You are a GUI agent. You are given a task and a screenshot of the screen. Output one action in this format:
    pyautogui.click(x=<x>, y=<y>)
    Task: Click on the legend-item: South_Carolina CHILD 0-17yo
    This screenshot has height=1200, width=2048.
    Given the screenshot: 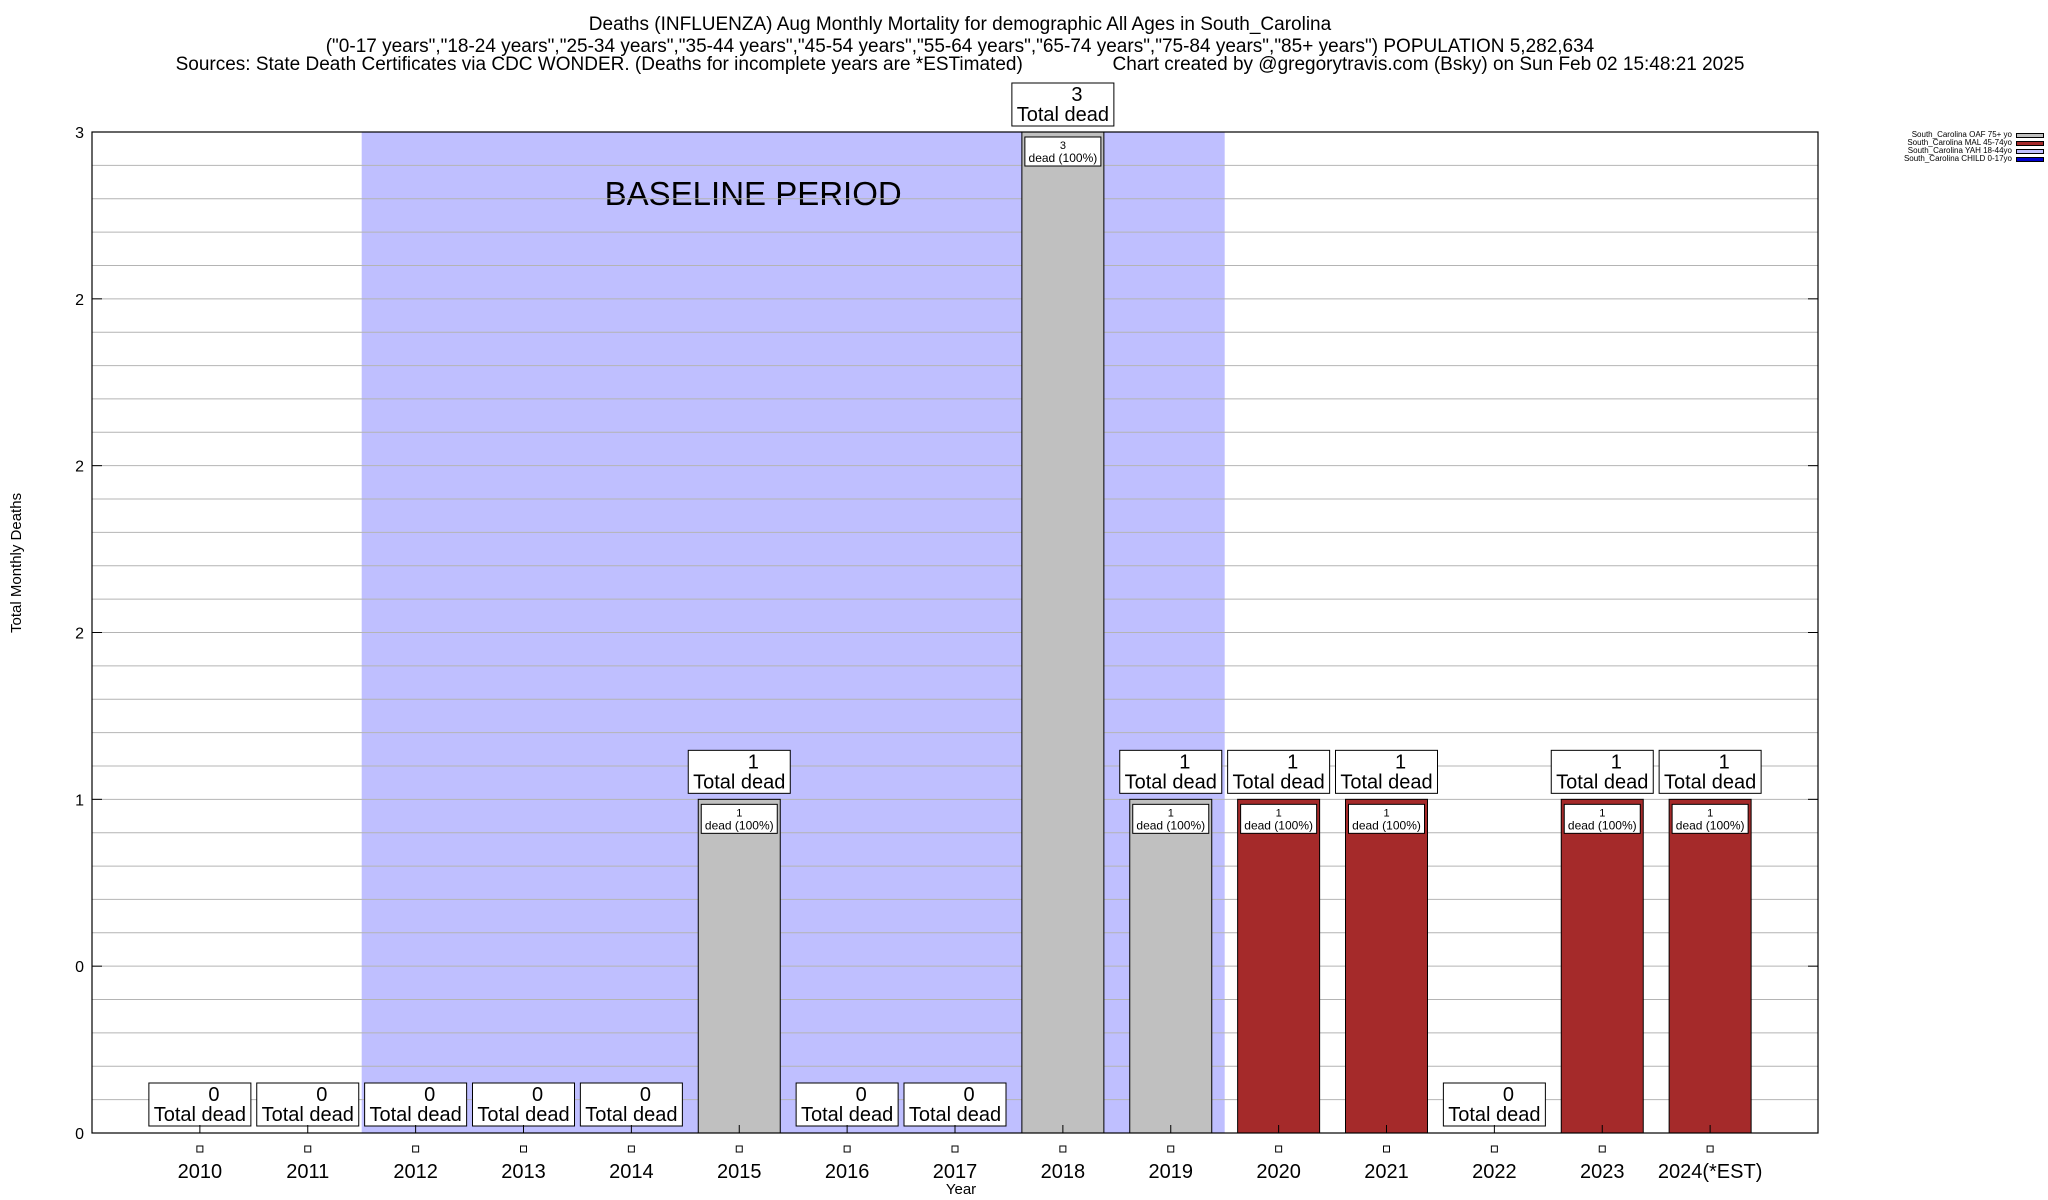 What is the action you would take?
    pyautogui.click(x=1950, y=159)
    